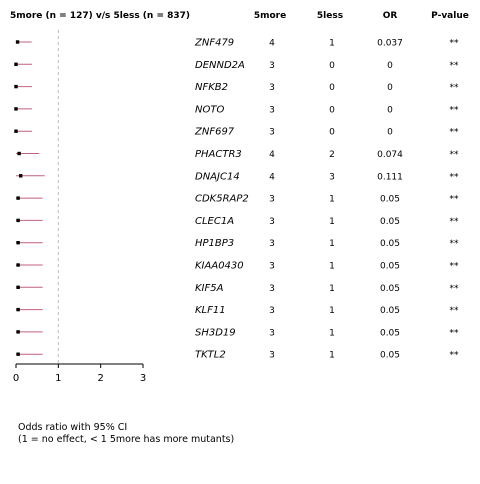  I want to click on forest-row: TKTL2 3 1 0.05 **, so click(237, 355).